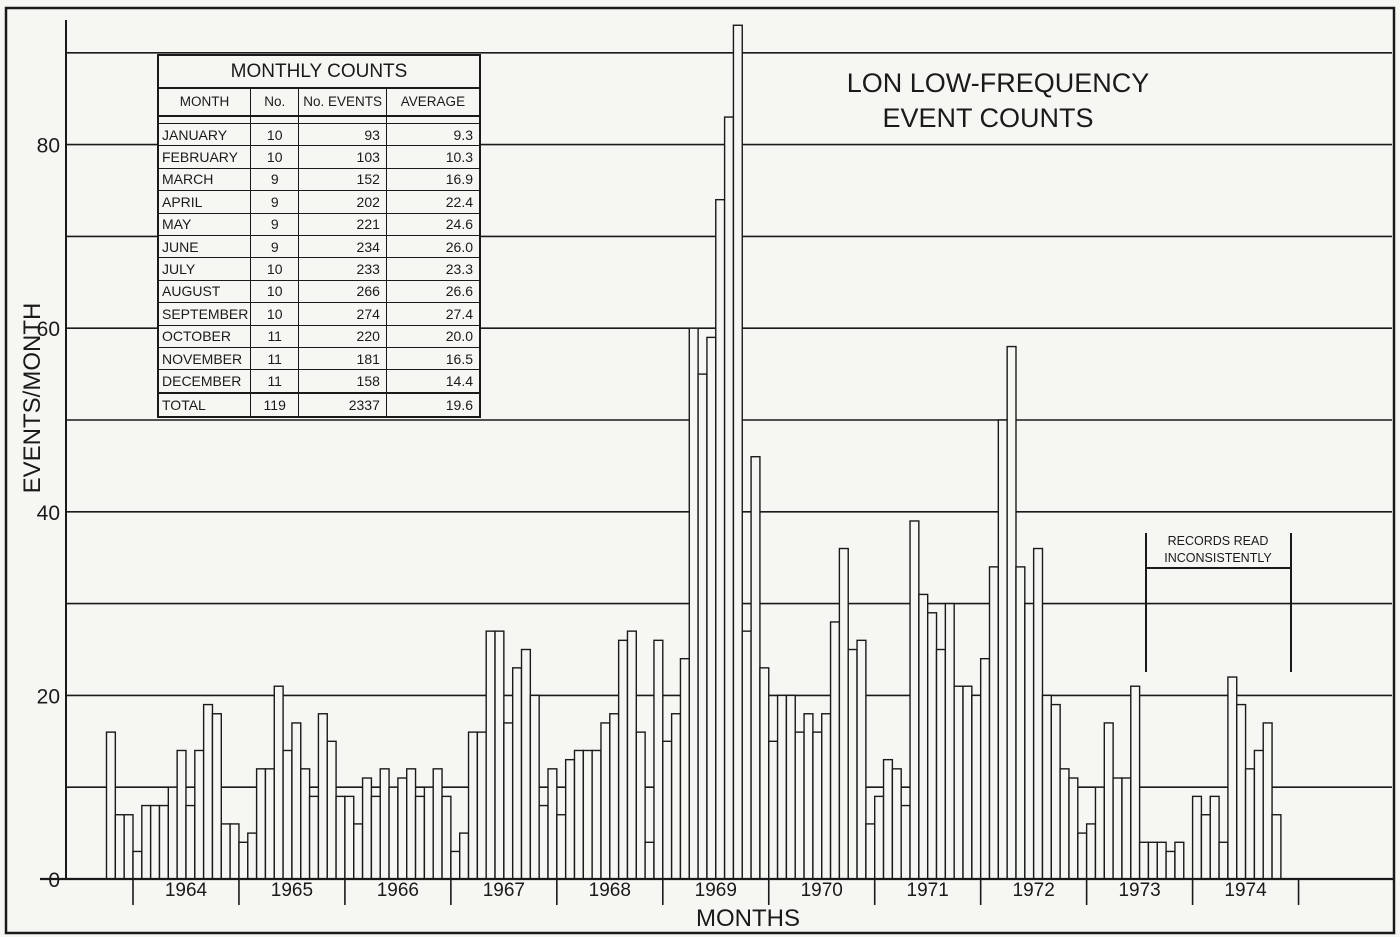 The height and width of the screenshot is (937, 1400). What do you see at coordinates (342, 157) in the screenshot?
I see `events-cell: 103` at bounding box center [342, 157].